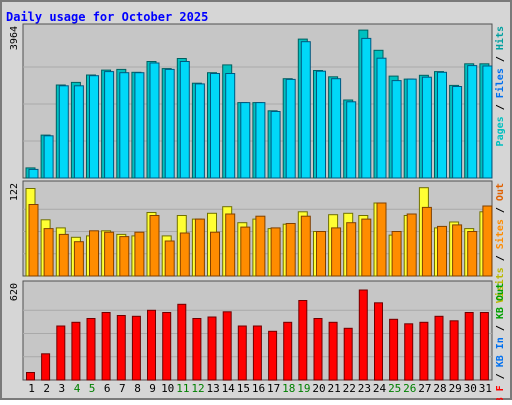  Describe the element at coordinates (500, 192) in the screenshot. I see `legend-entry: Out` at that location.